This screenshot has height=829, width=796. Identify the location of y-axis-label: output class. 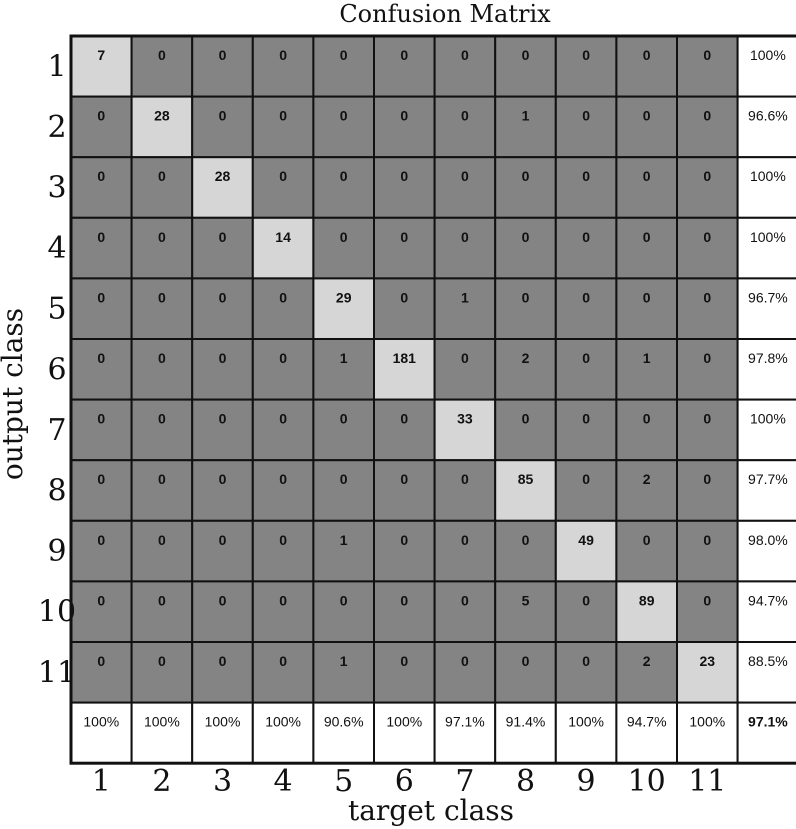
(14, 394).